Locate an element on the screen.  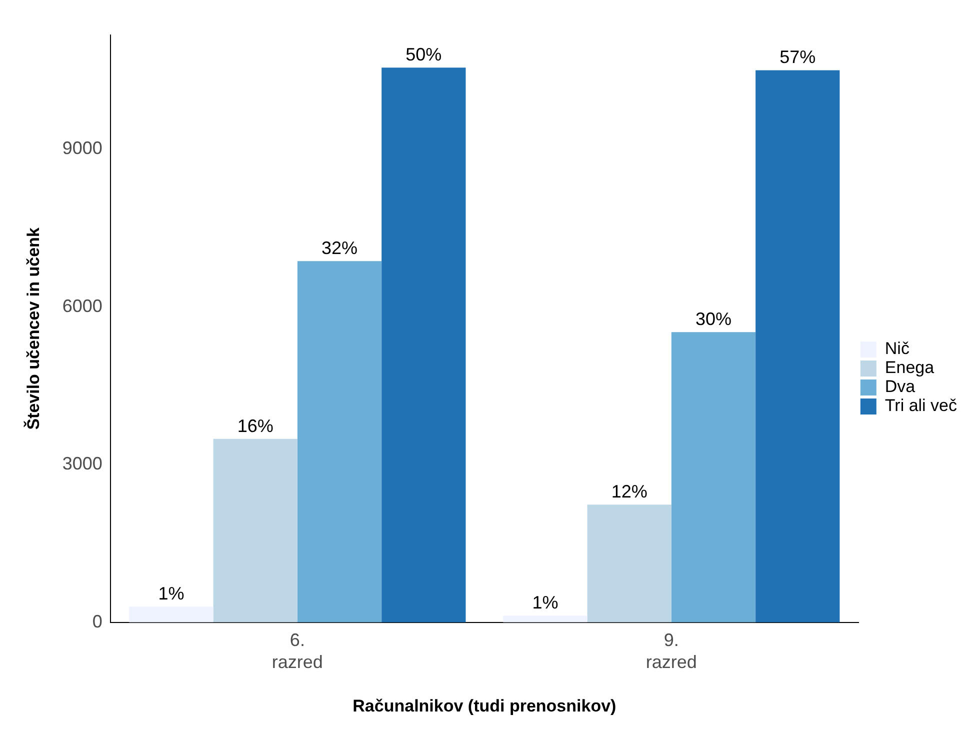
y-tick-label: 3000 is located at coordinates (82, 464).